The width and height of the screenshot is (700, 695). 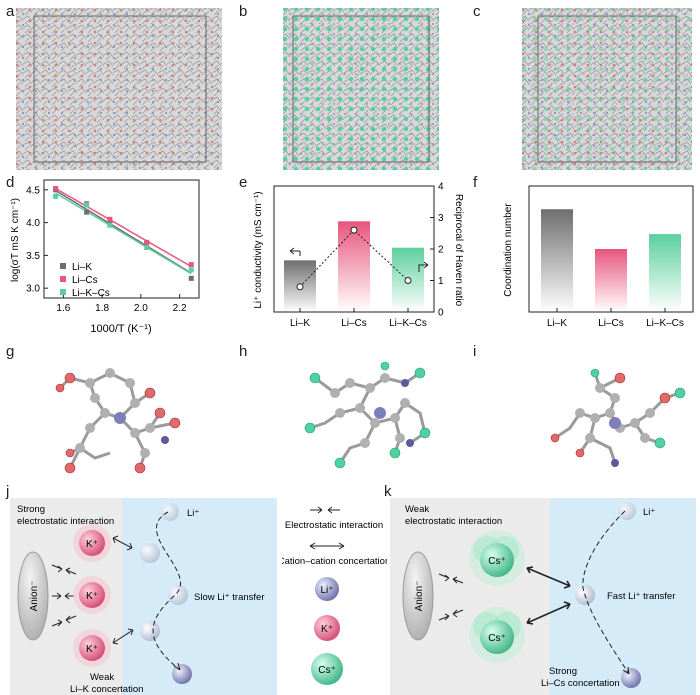 What do you see at coordinates (243, 182) in the screenshot?
I see `panel-label-e: e` at bounding box center [243, 182].